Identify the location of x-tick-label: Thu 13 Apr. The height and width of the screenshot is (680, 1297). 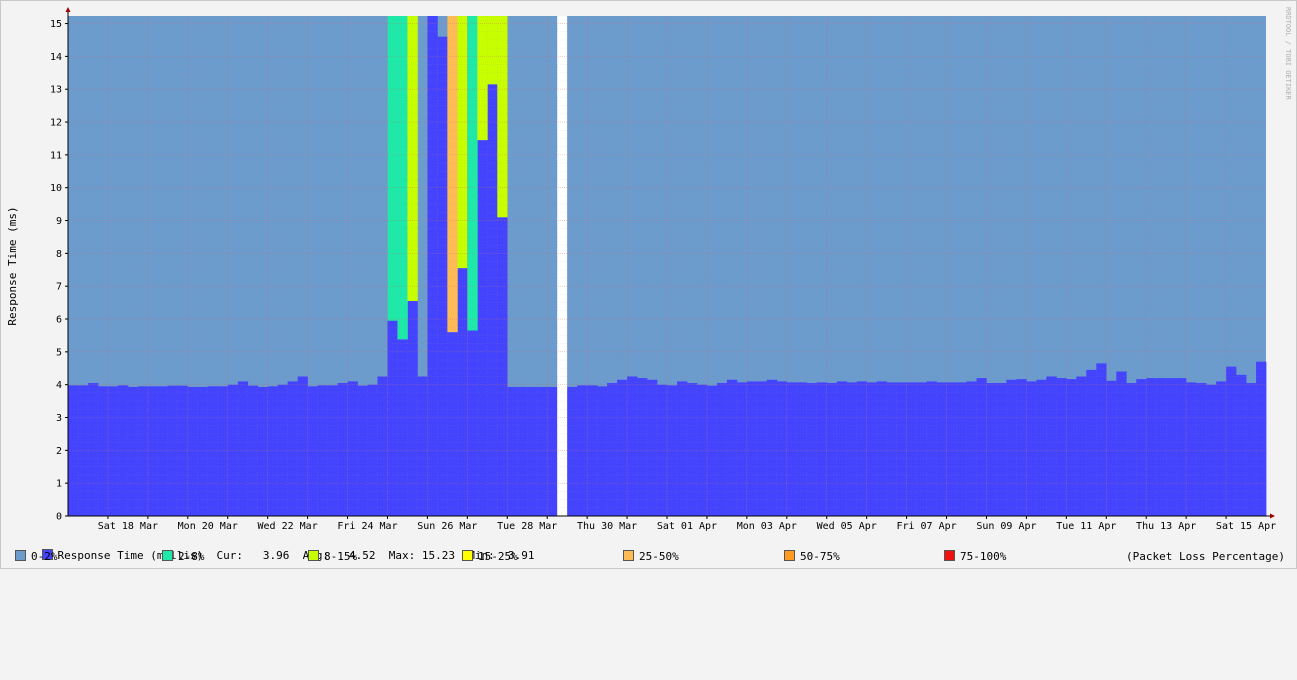
(1166, 526).